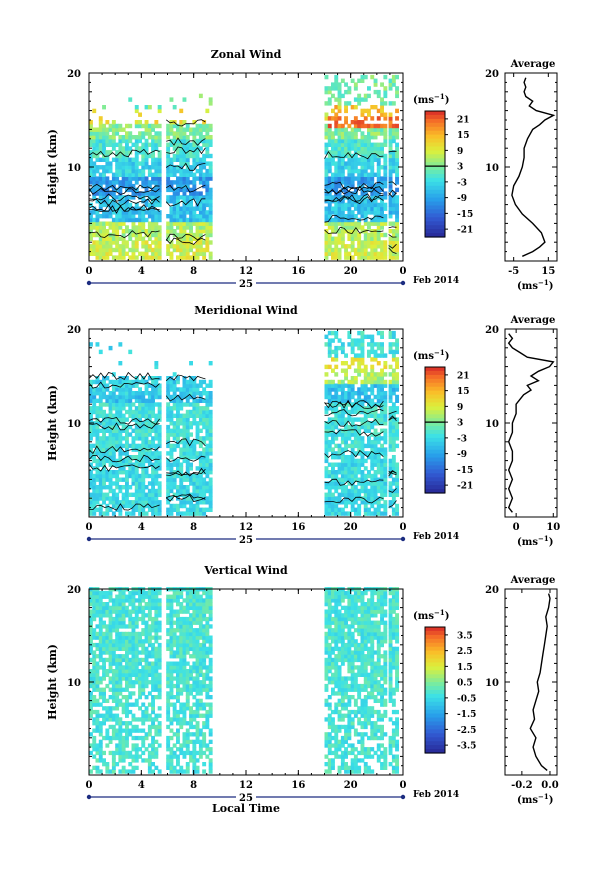 Image resolution: width=616 pixels, height=873 pixels. I want to click on contour-lines, so click(242, 186).